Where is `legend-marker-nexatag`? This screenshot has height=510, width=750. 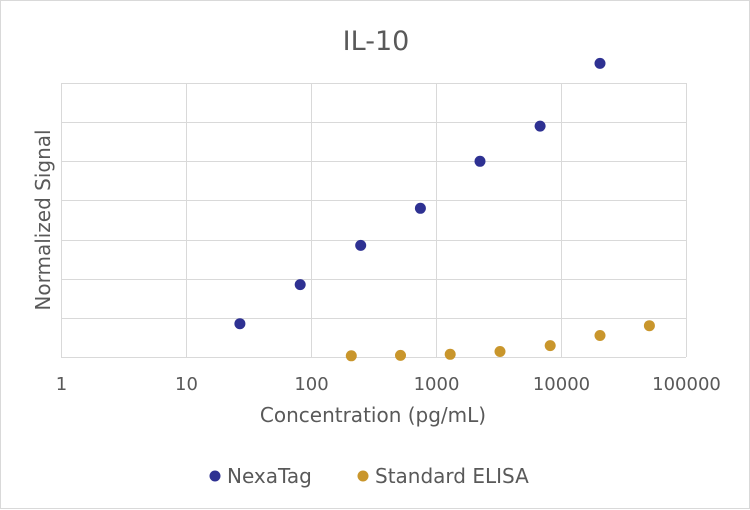
legend-marker-nexatag is located at coordinates (215, 476).